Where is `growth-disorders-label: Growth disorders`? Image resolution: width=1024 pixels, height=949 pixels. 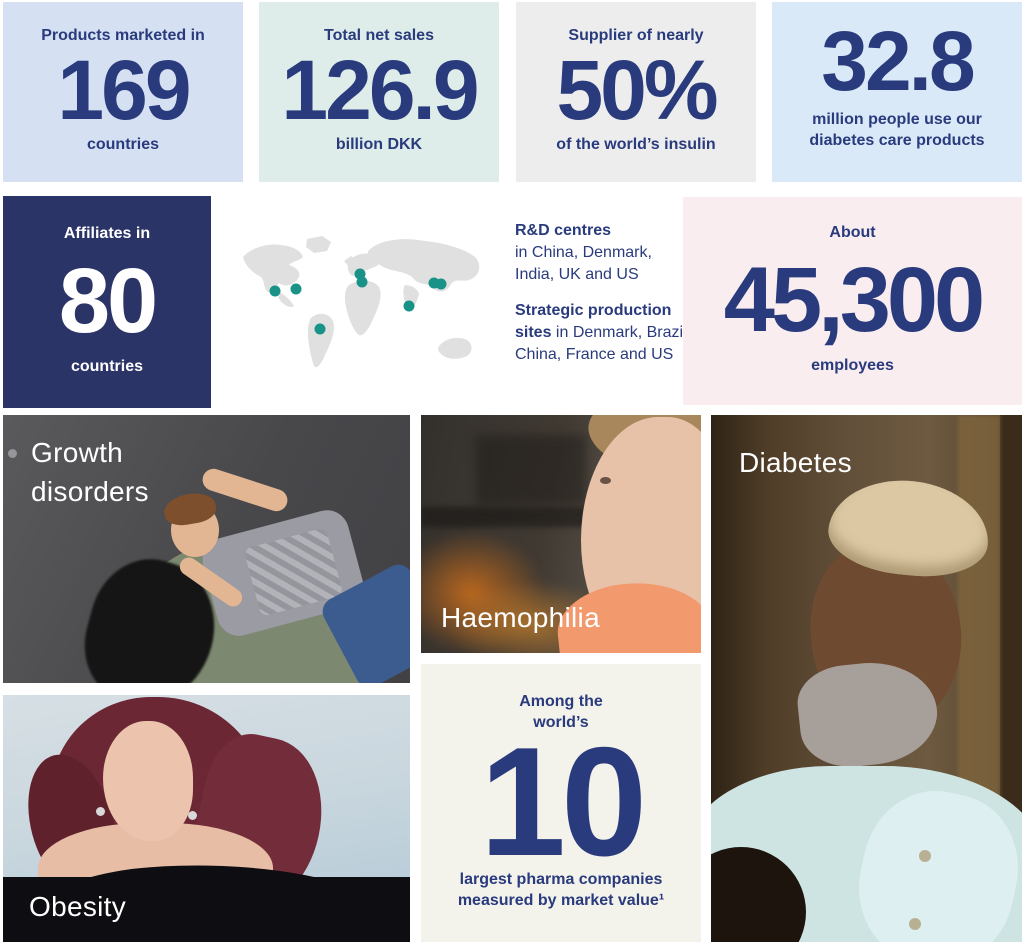 growth-disorders-label: Growth disorders is located at coordinates (90, 472).